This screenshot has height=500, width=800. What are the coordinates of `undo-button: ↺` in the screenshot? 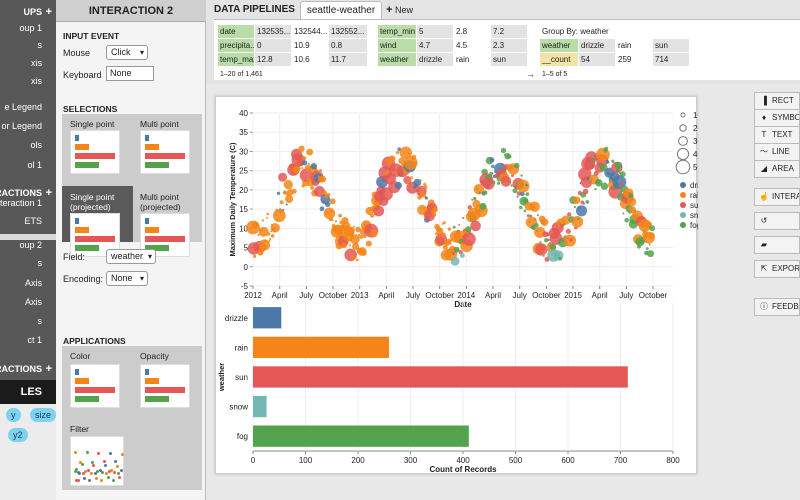 It's located at (777, 221).